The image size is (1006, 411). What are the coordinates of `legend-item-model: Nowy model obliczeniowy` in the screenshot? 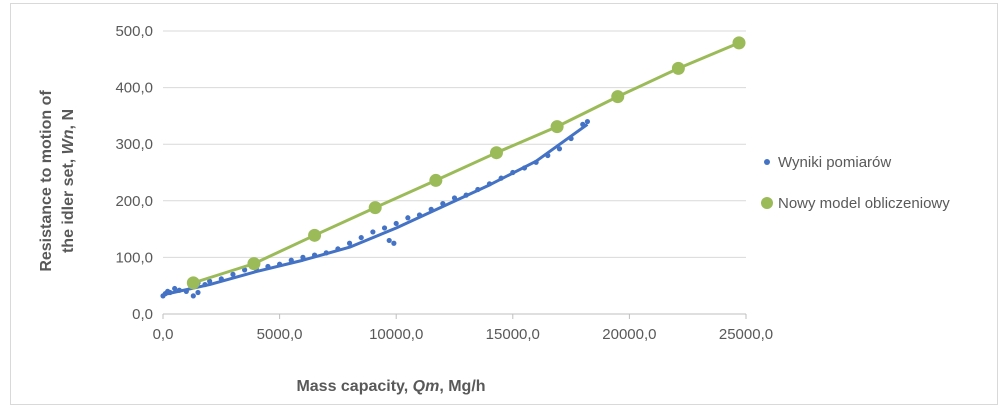 It's located at (855, 203).